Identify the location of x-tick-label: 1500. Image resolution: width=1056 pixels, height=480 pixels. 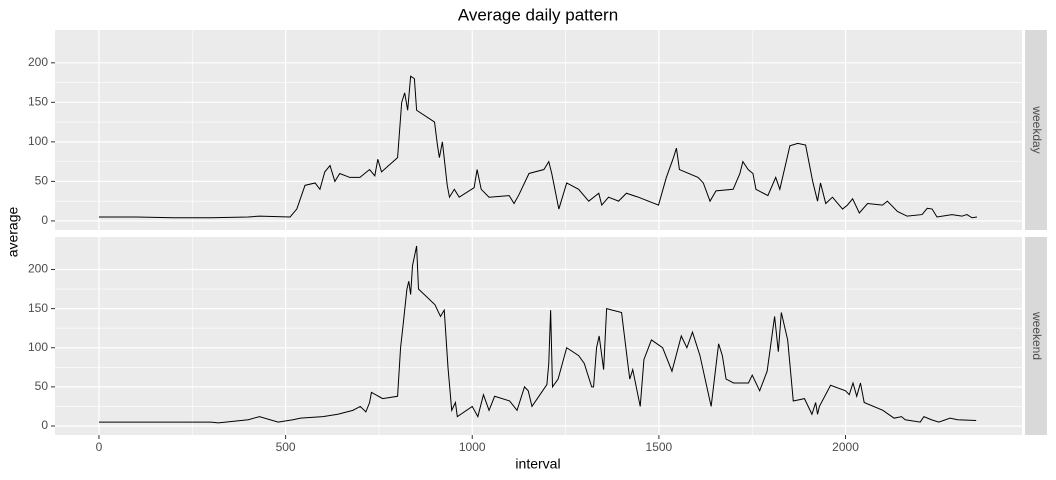
(659, 447).